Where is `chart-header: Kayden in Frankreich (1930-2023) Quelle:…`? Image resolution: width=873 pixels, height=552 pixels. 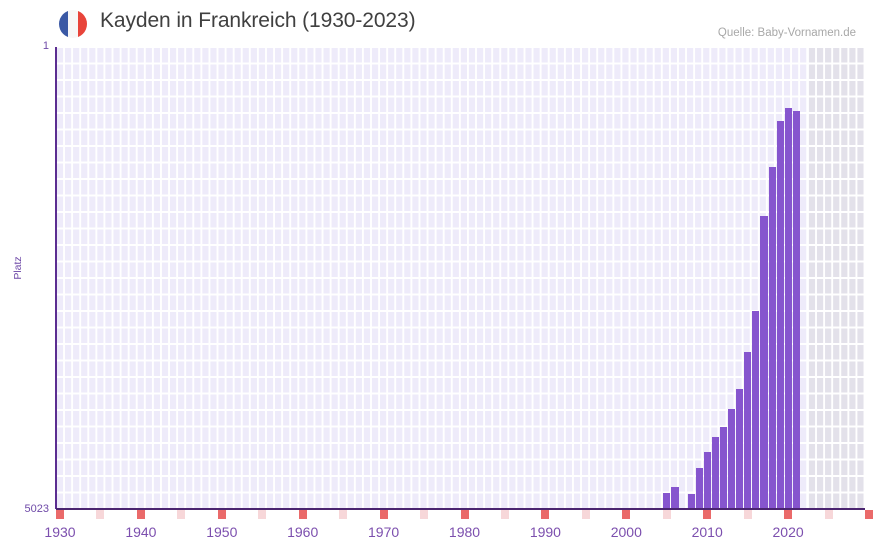
chart-header: Kayden in Frankreich (1930-2023) Quelle:… is located at coordinates (436, 23).